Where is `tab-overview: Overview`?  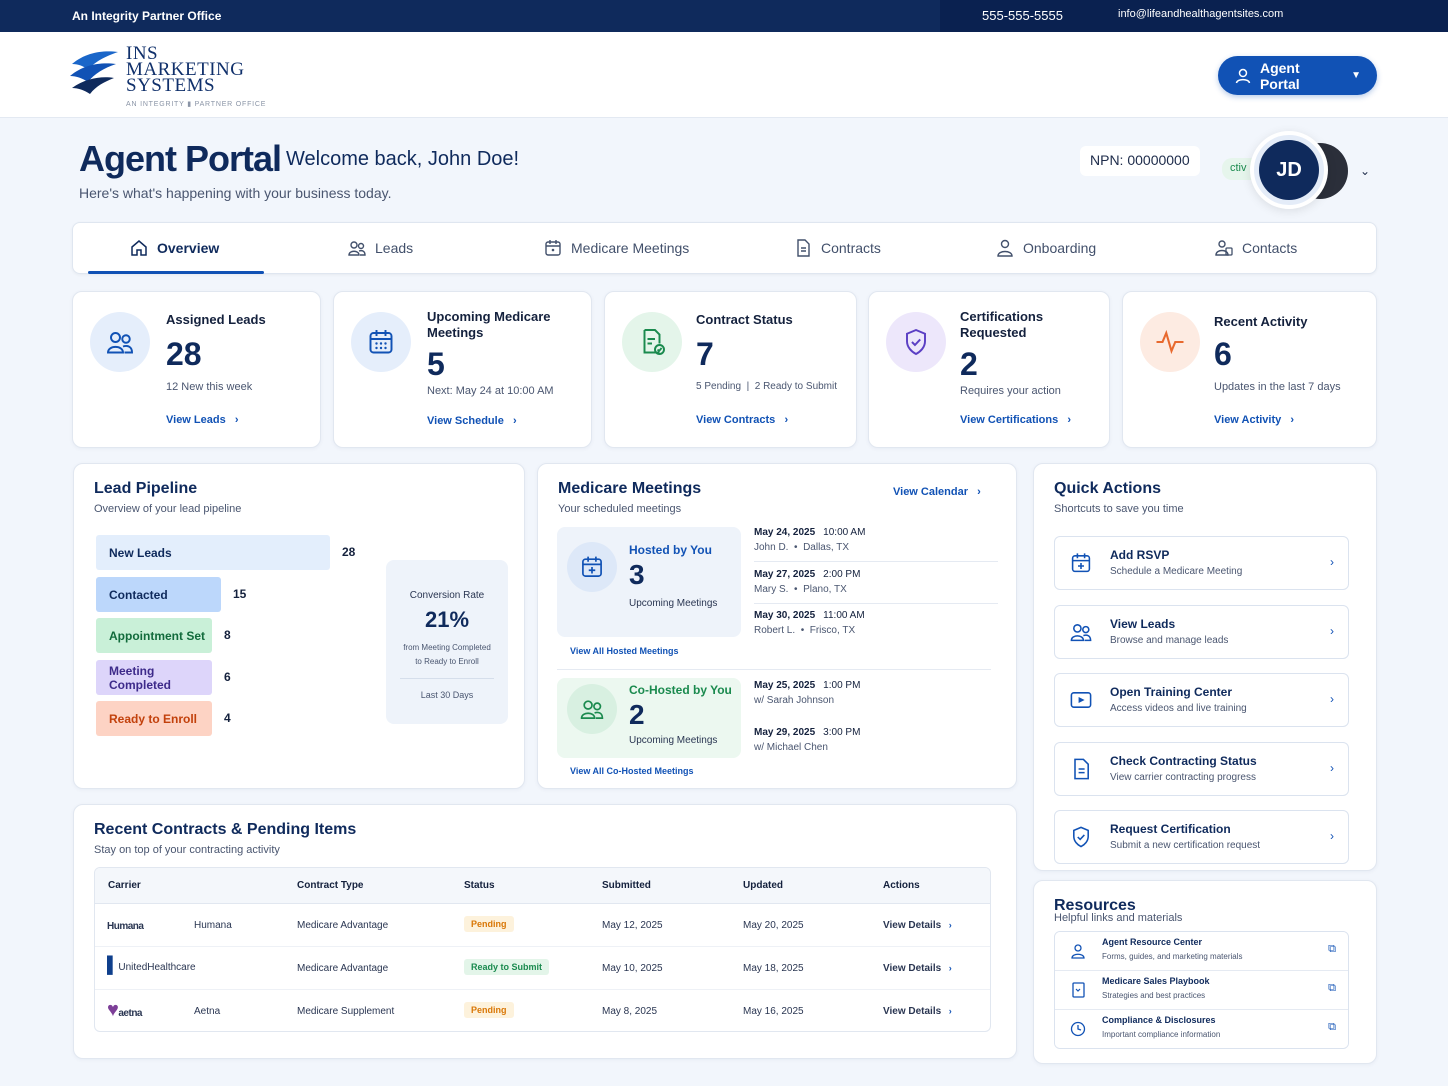
tab-overview: Overview is located at coordinates (174, 248).